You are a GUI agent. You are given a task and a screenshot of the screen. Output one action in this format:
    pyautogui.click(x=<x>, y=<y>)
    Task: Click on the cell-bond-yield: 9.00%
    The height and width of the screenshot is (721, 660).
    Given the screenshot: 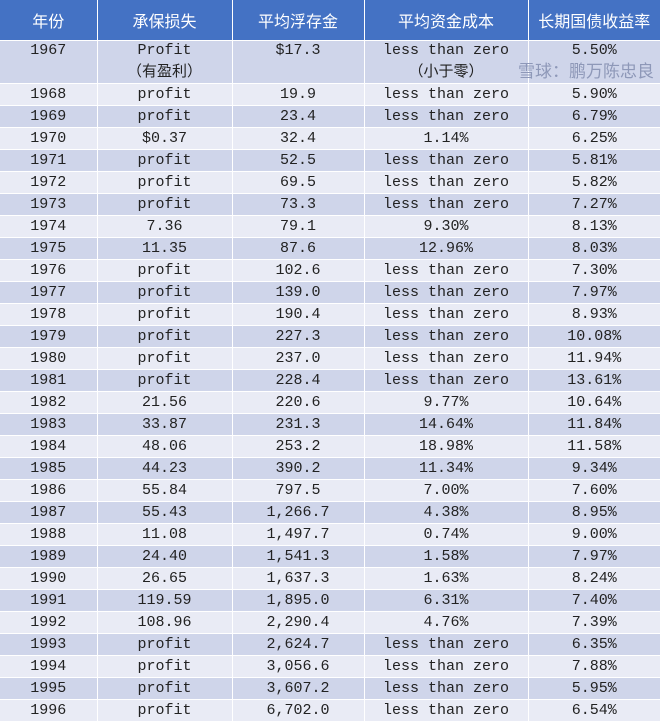 What is the action you would take?
    pyautogui.click(x=594, y=535)
    